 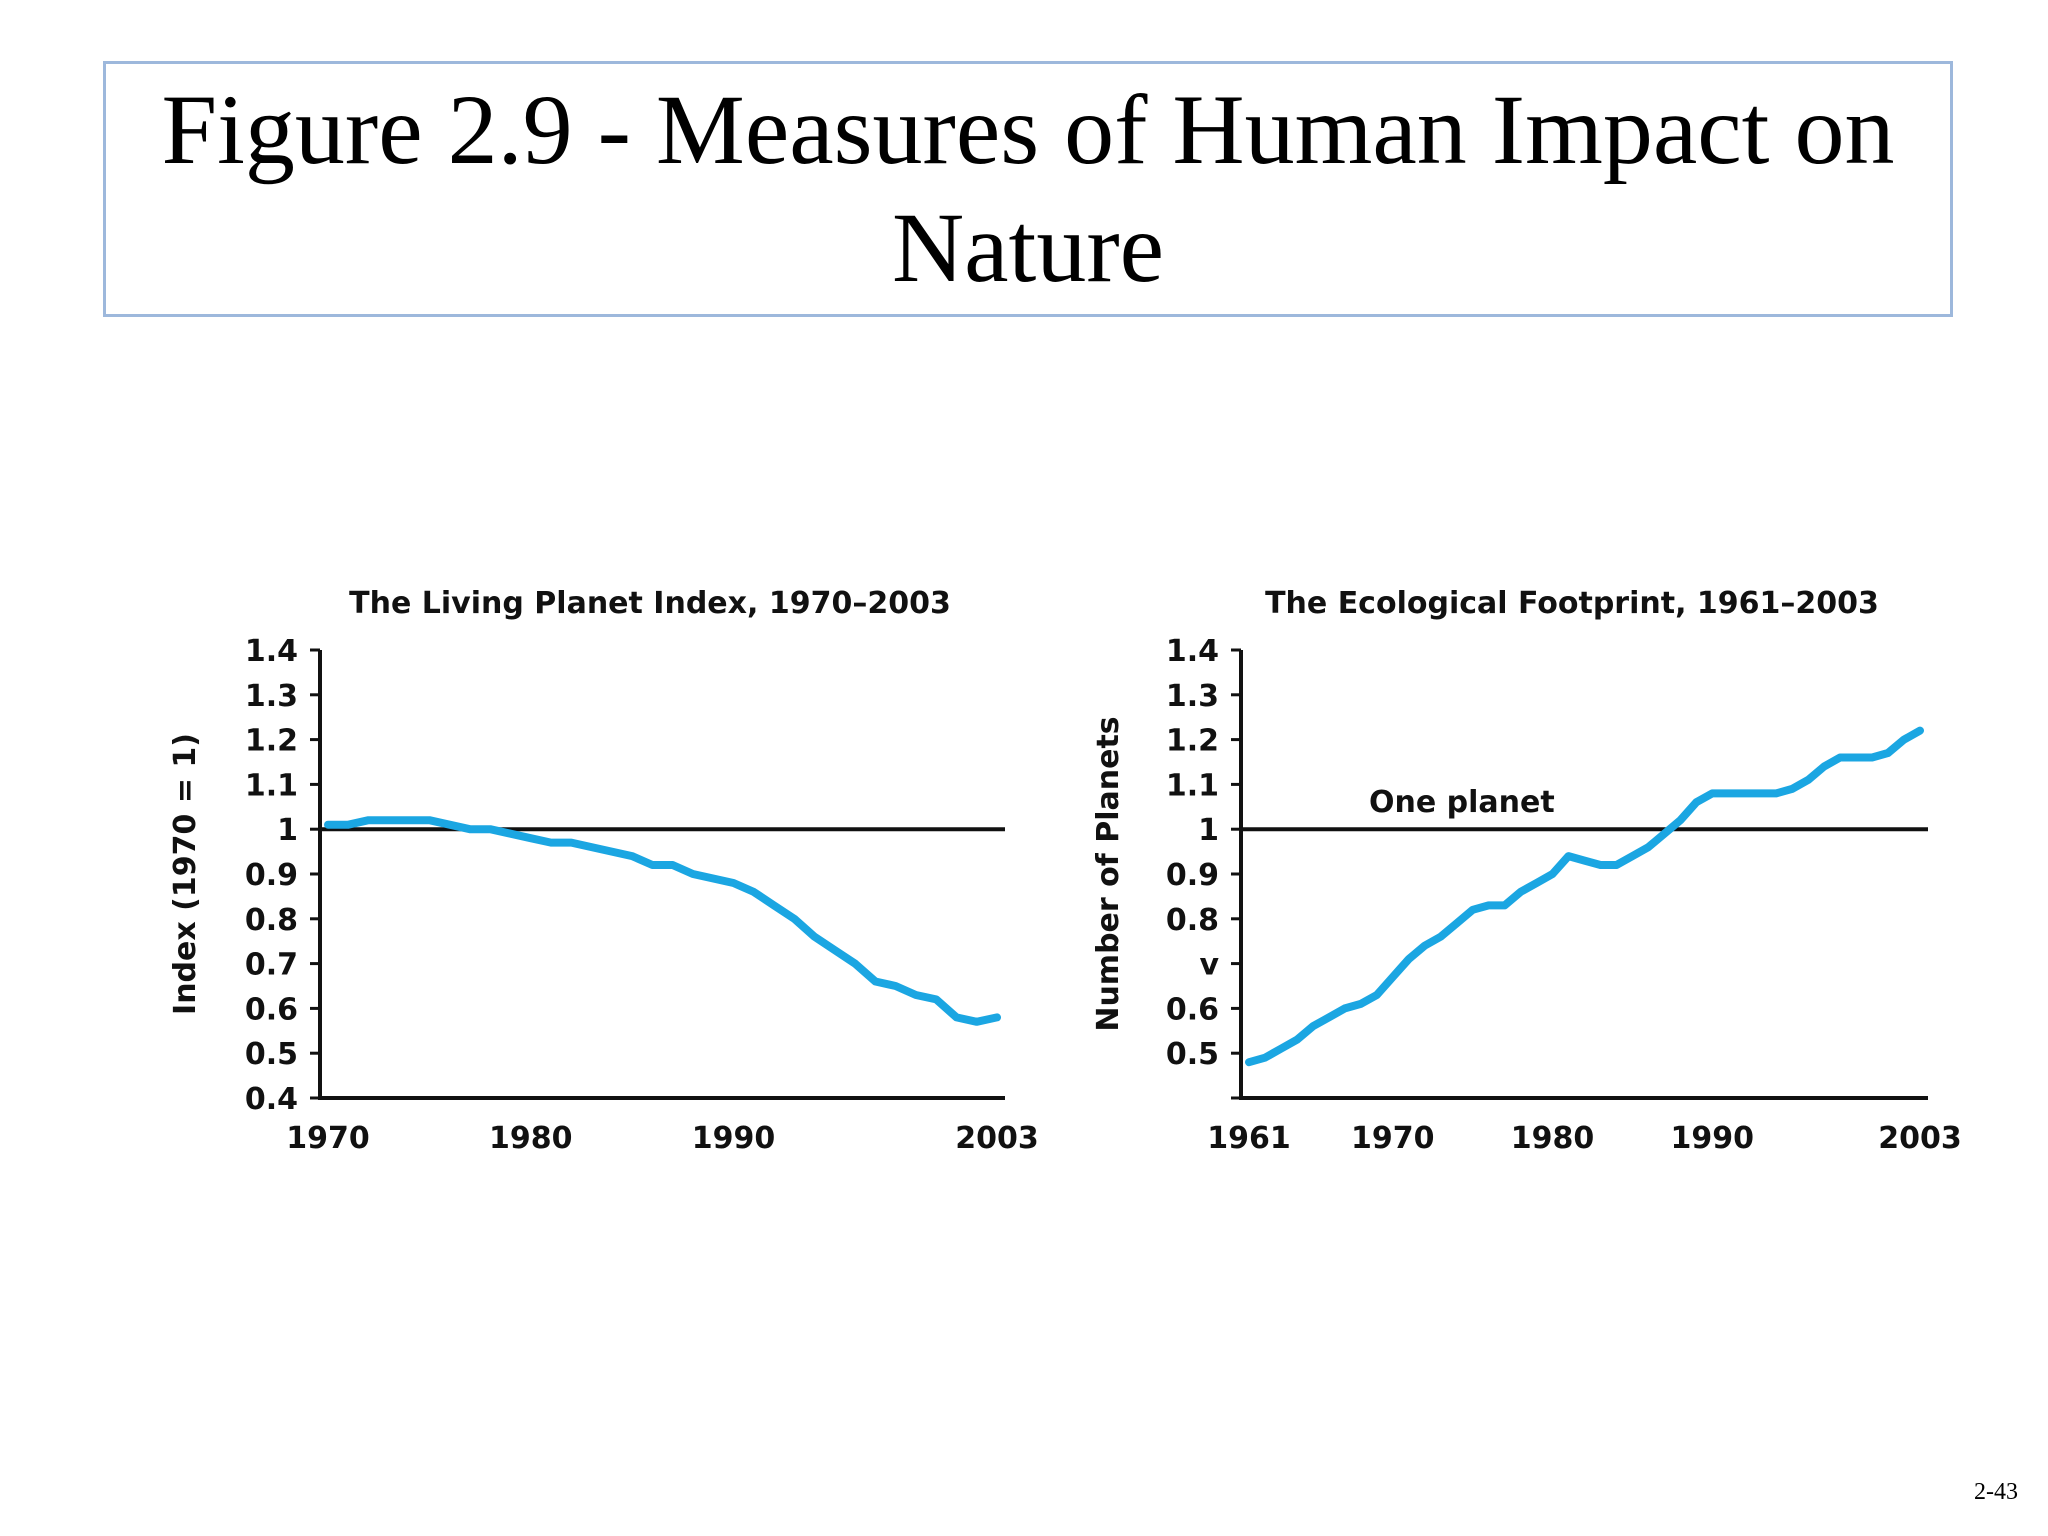 I want to click on chart-lpi-title: The Living Planet Index, 1970–2003, so click(x=650, y=603).